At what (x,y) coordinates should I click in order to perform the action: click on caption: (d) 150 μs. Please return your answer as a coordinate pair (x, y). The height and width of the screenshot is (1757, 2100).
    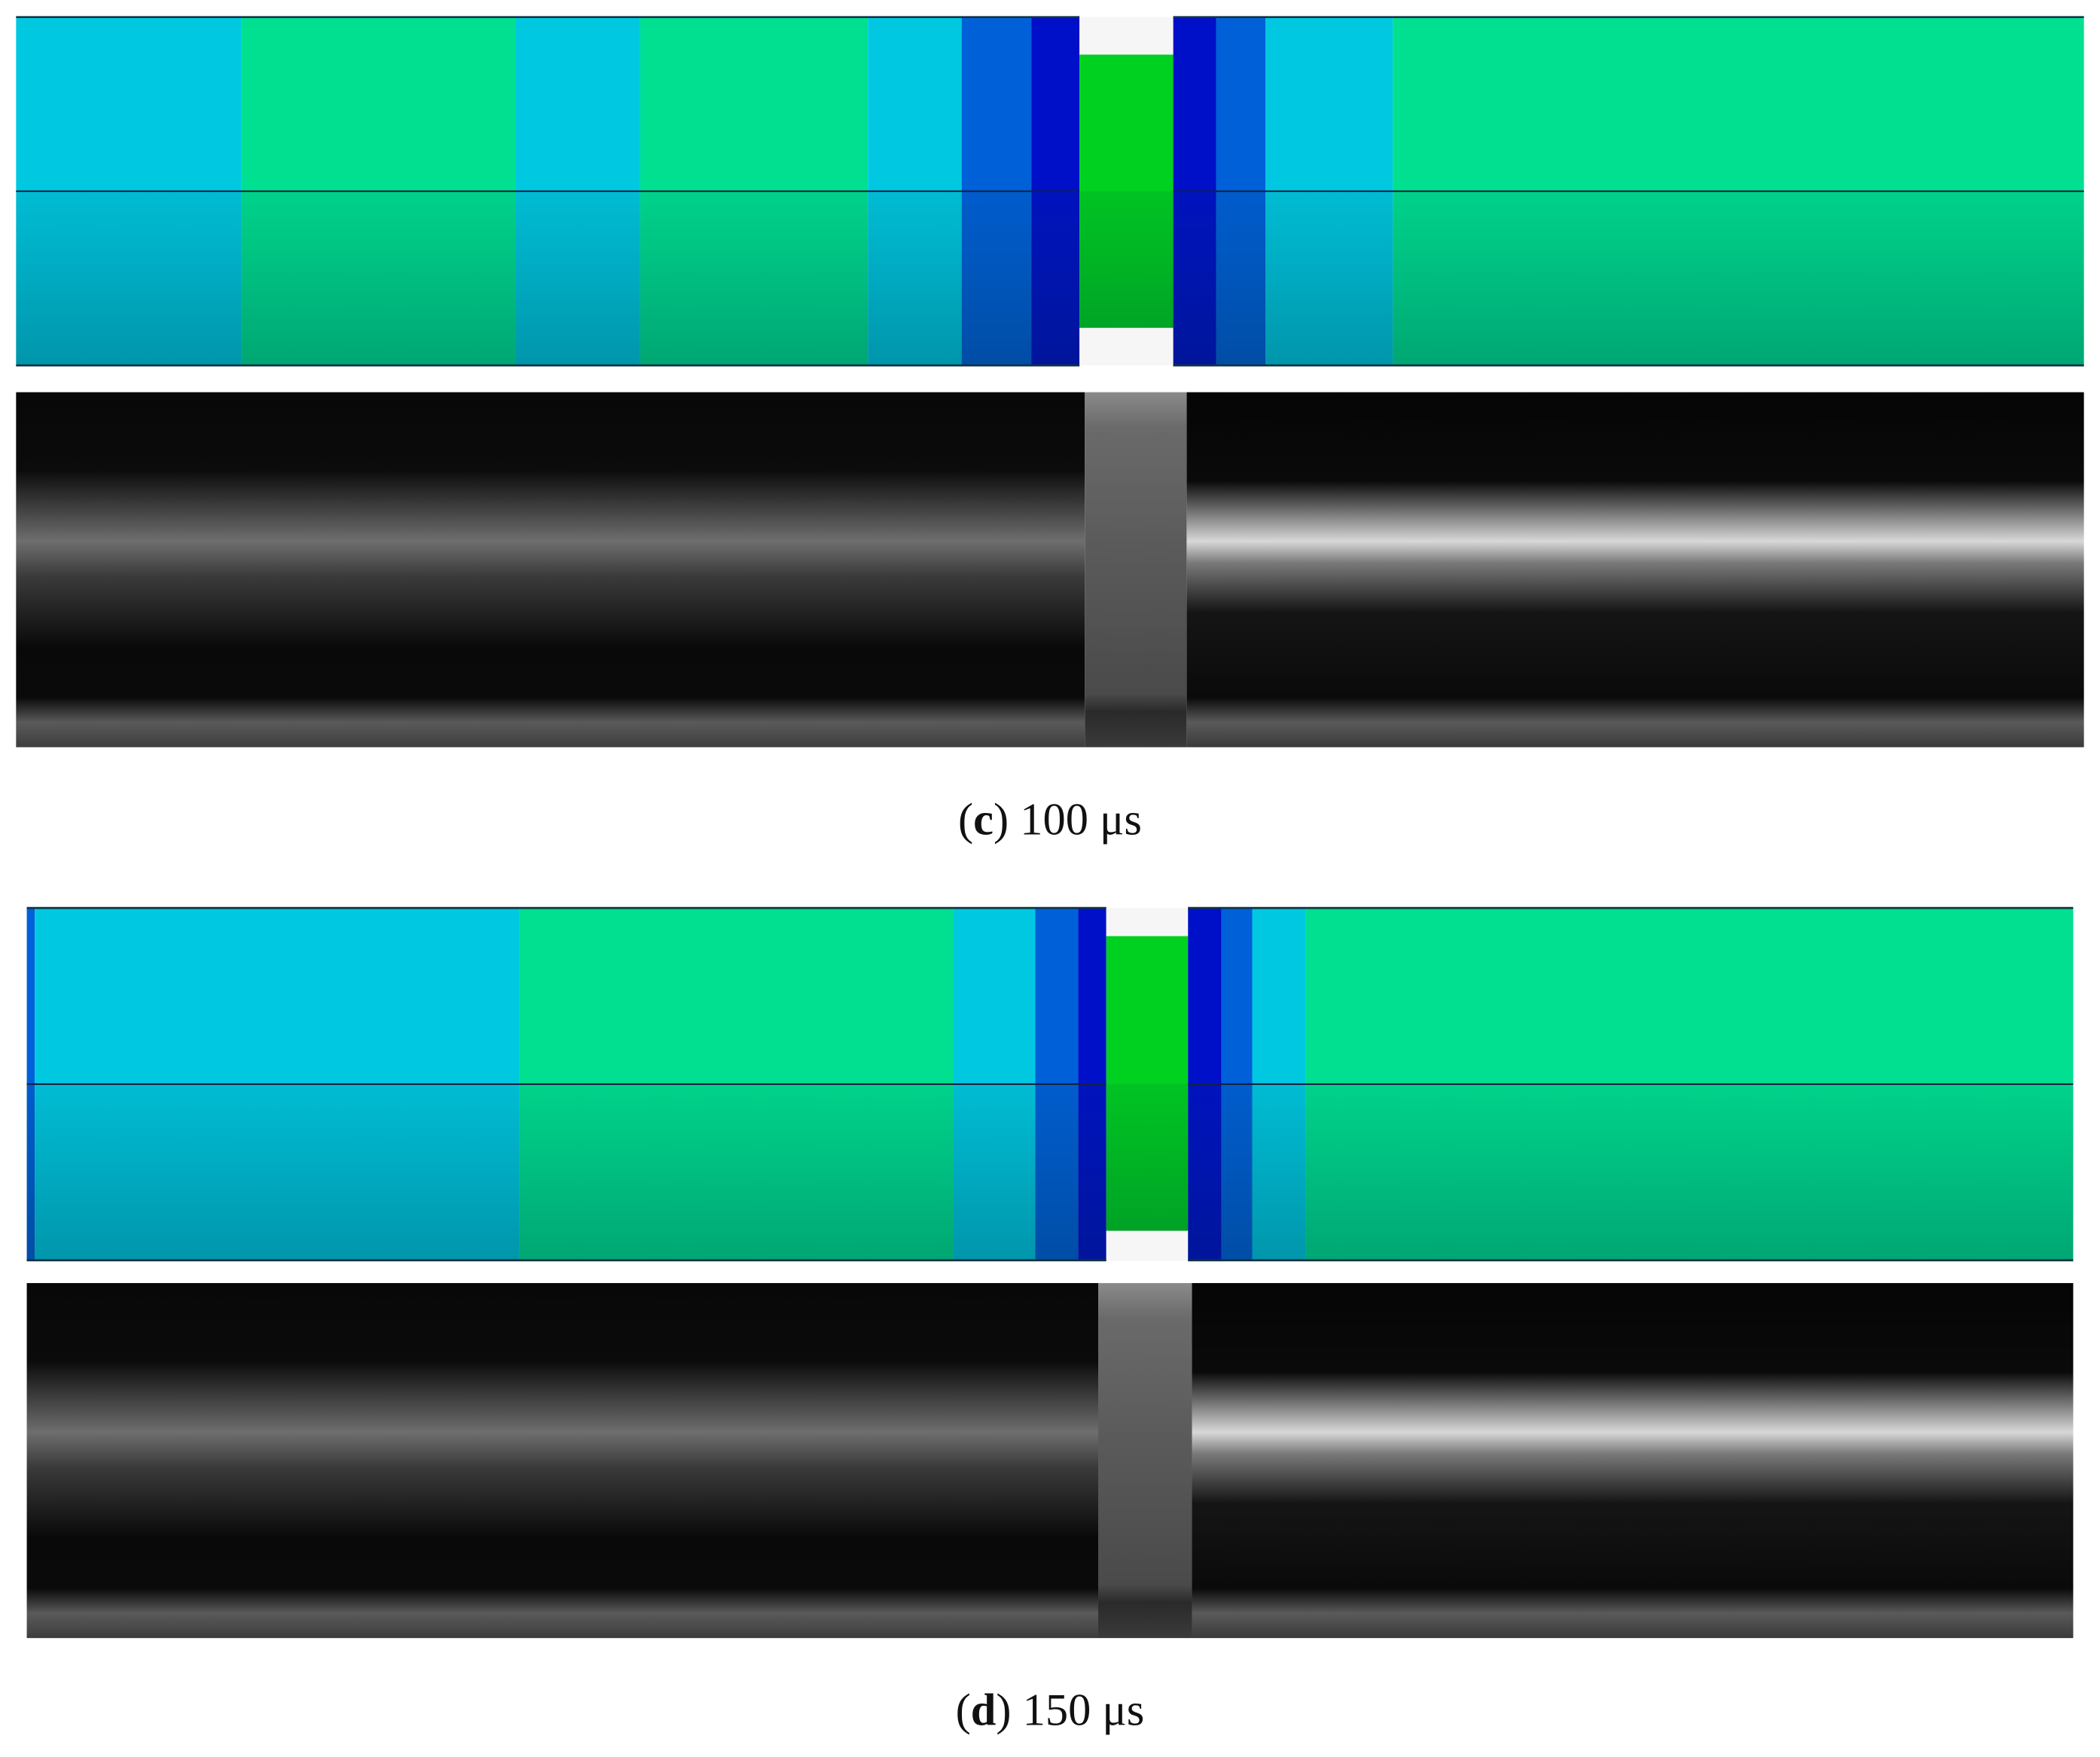
    Looking at the image, I should click on (1050, 1710).